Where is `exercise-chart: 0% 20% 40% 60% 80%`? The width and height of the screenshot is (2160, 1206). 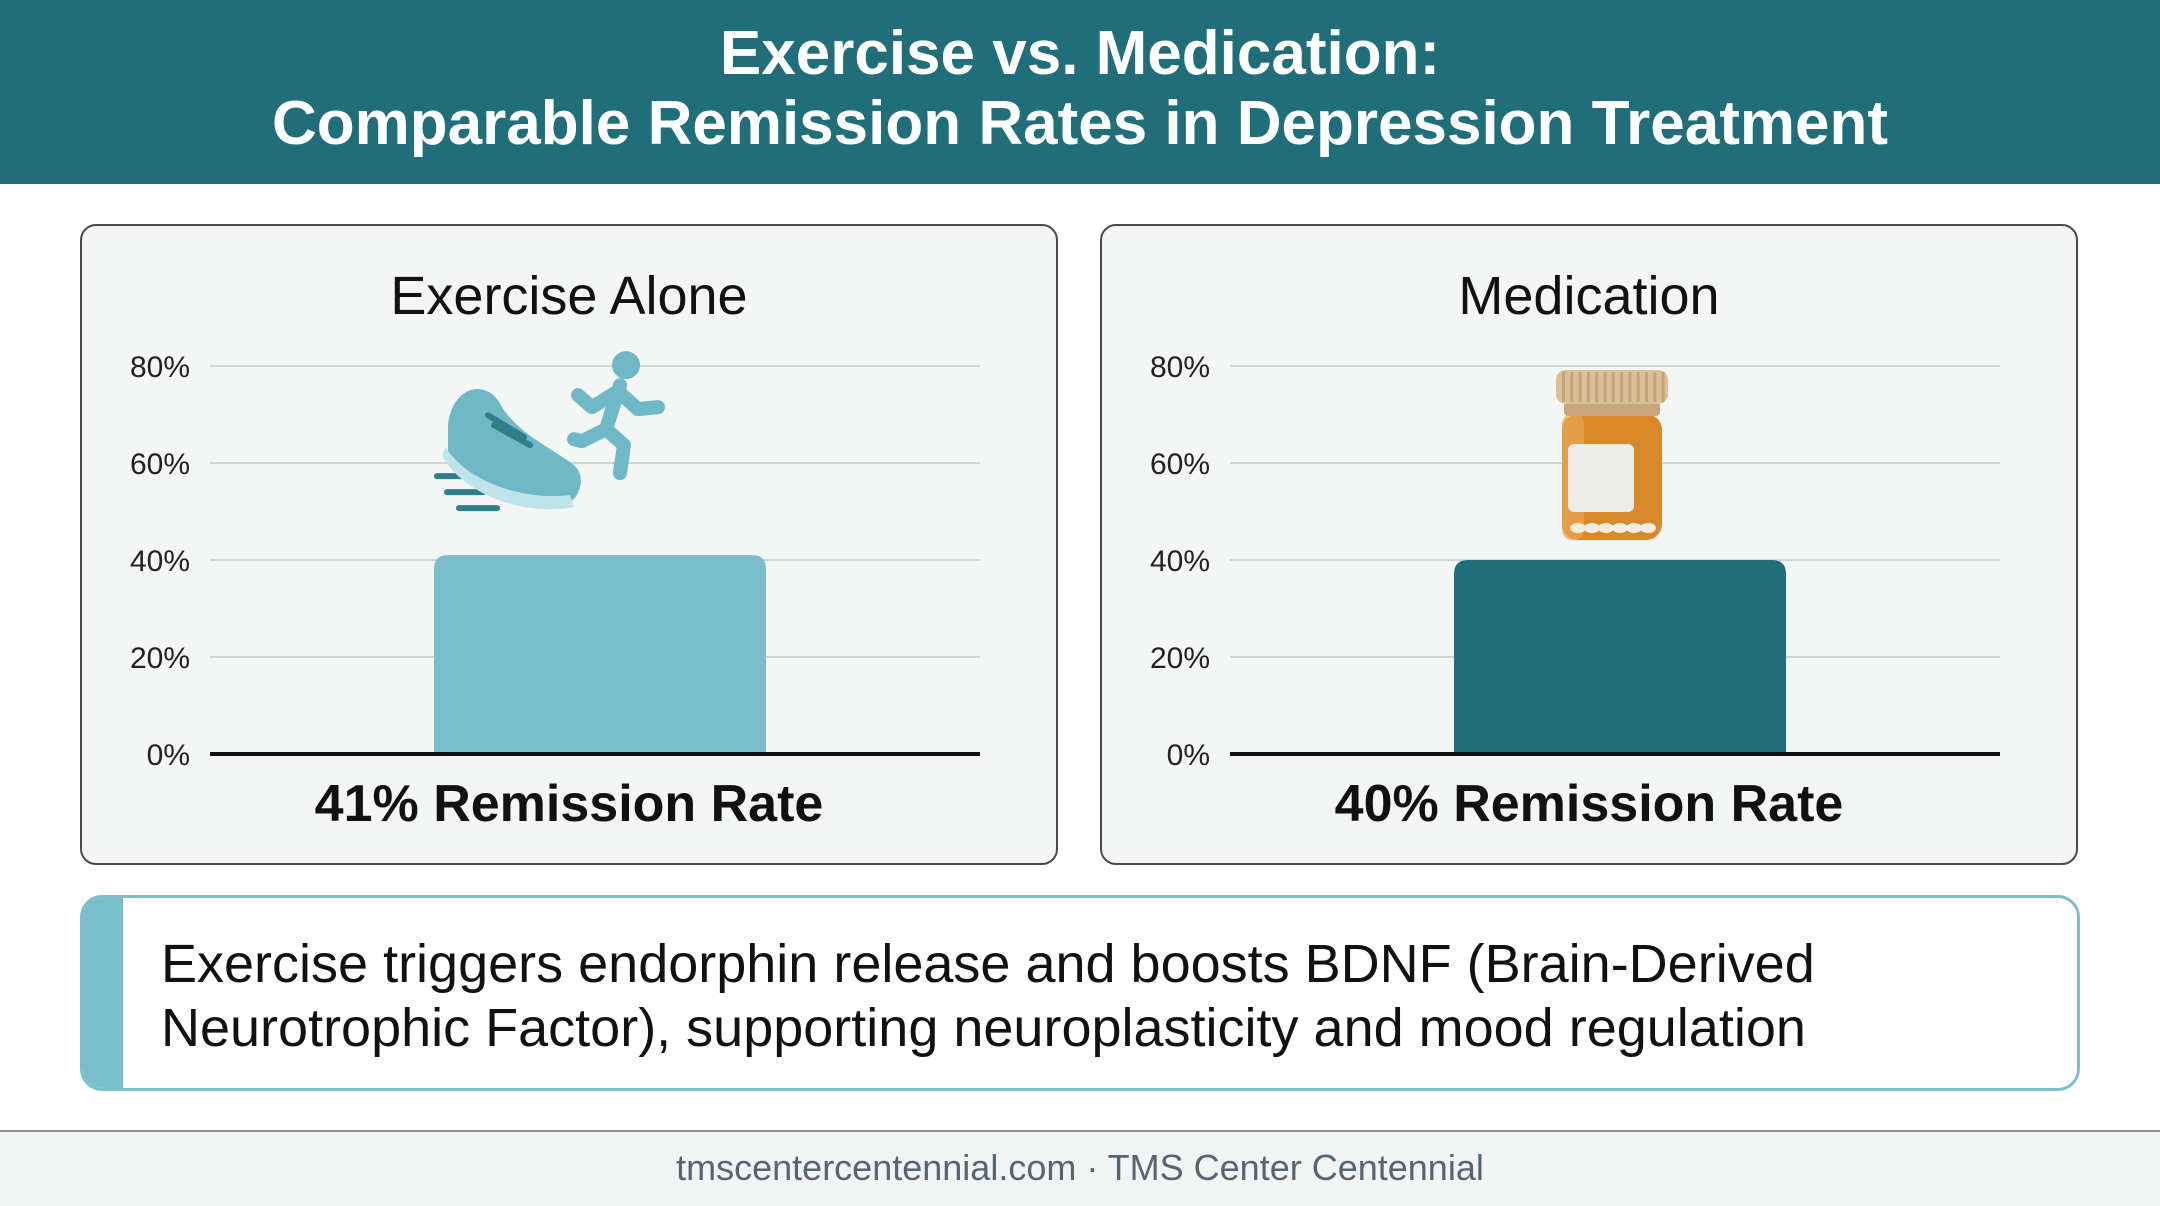
exercise-chart: 0% 20% 40% 60% 80% is located at coordinates (555, 561).